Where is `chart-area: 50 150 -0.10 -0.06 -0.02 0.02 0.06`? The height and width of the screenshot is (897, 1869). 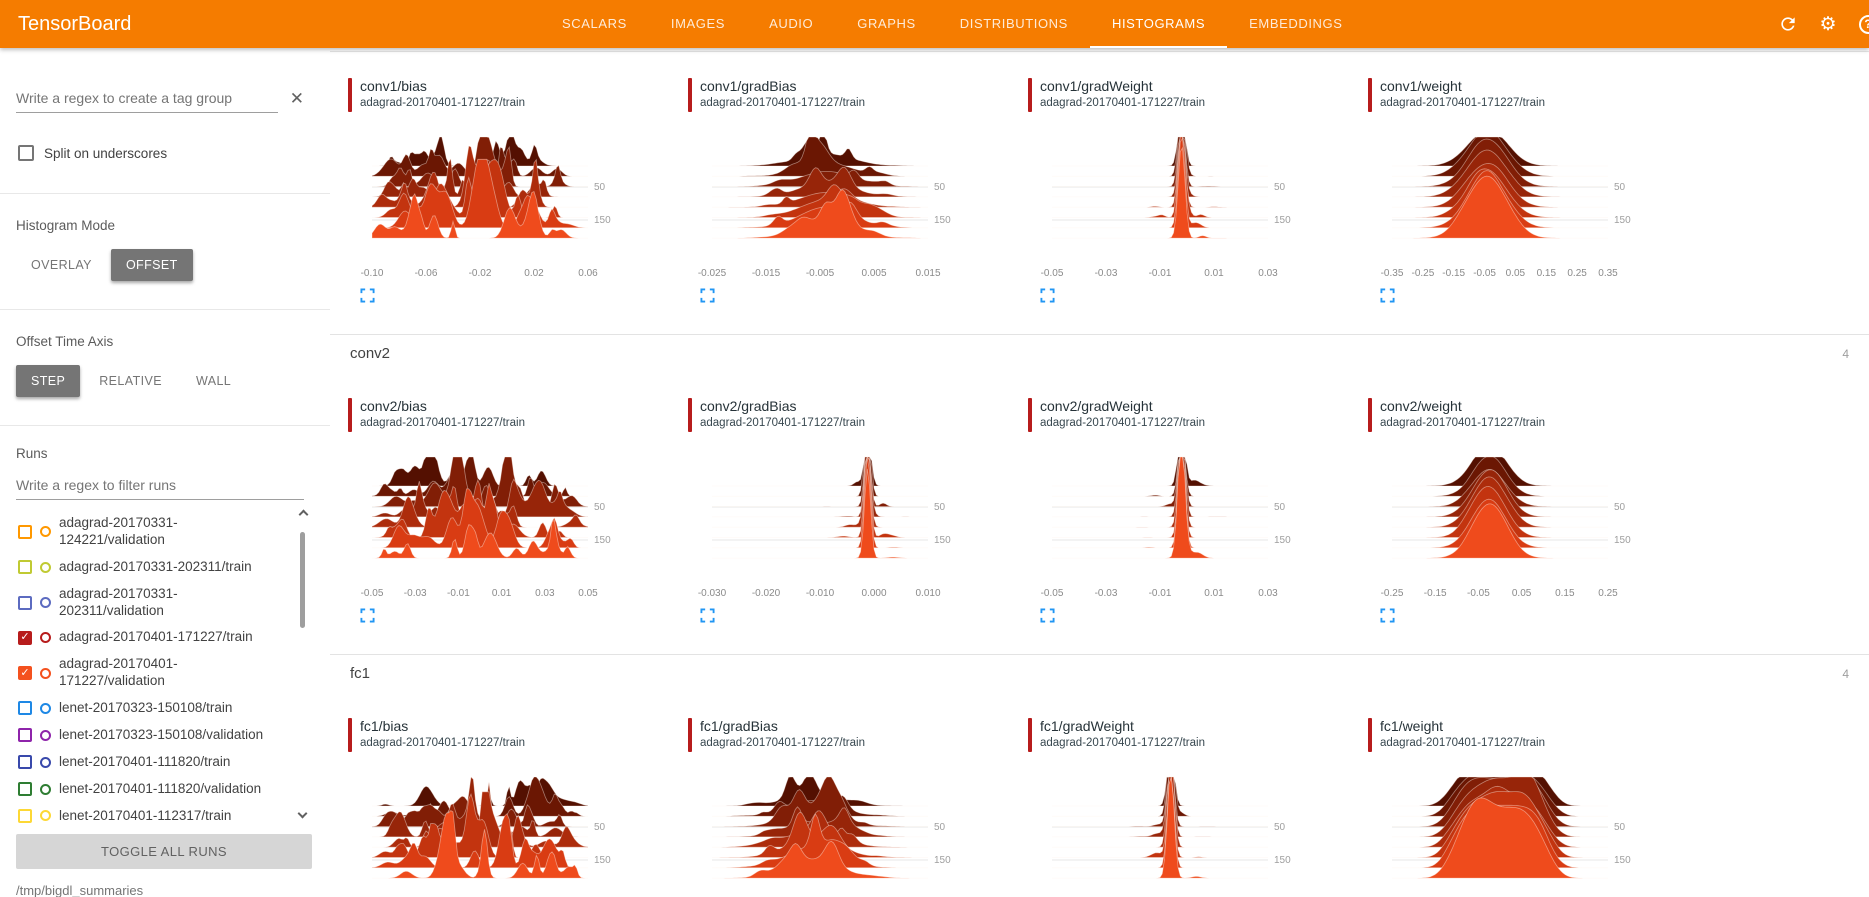
chart-area: 50 150 -0.10 -0.06 -0.02 0.02 0.06 is located at coordinates (522, 206).